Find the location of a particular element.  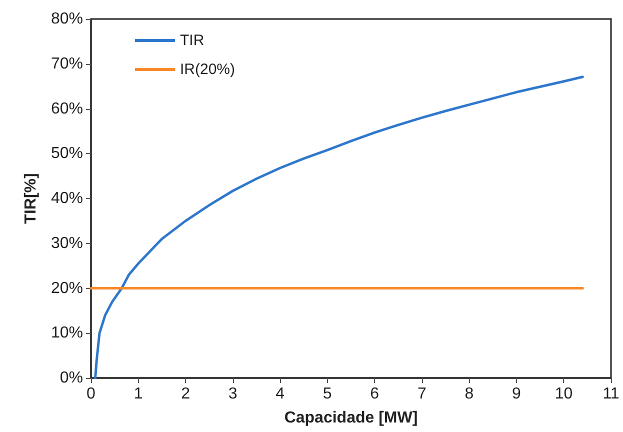

y-tick-label: 10% is located at coordinates (66, 333).